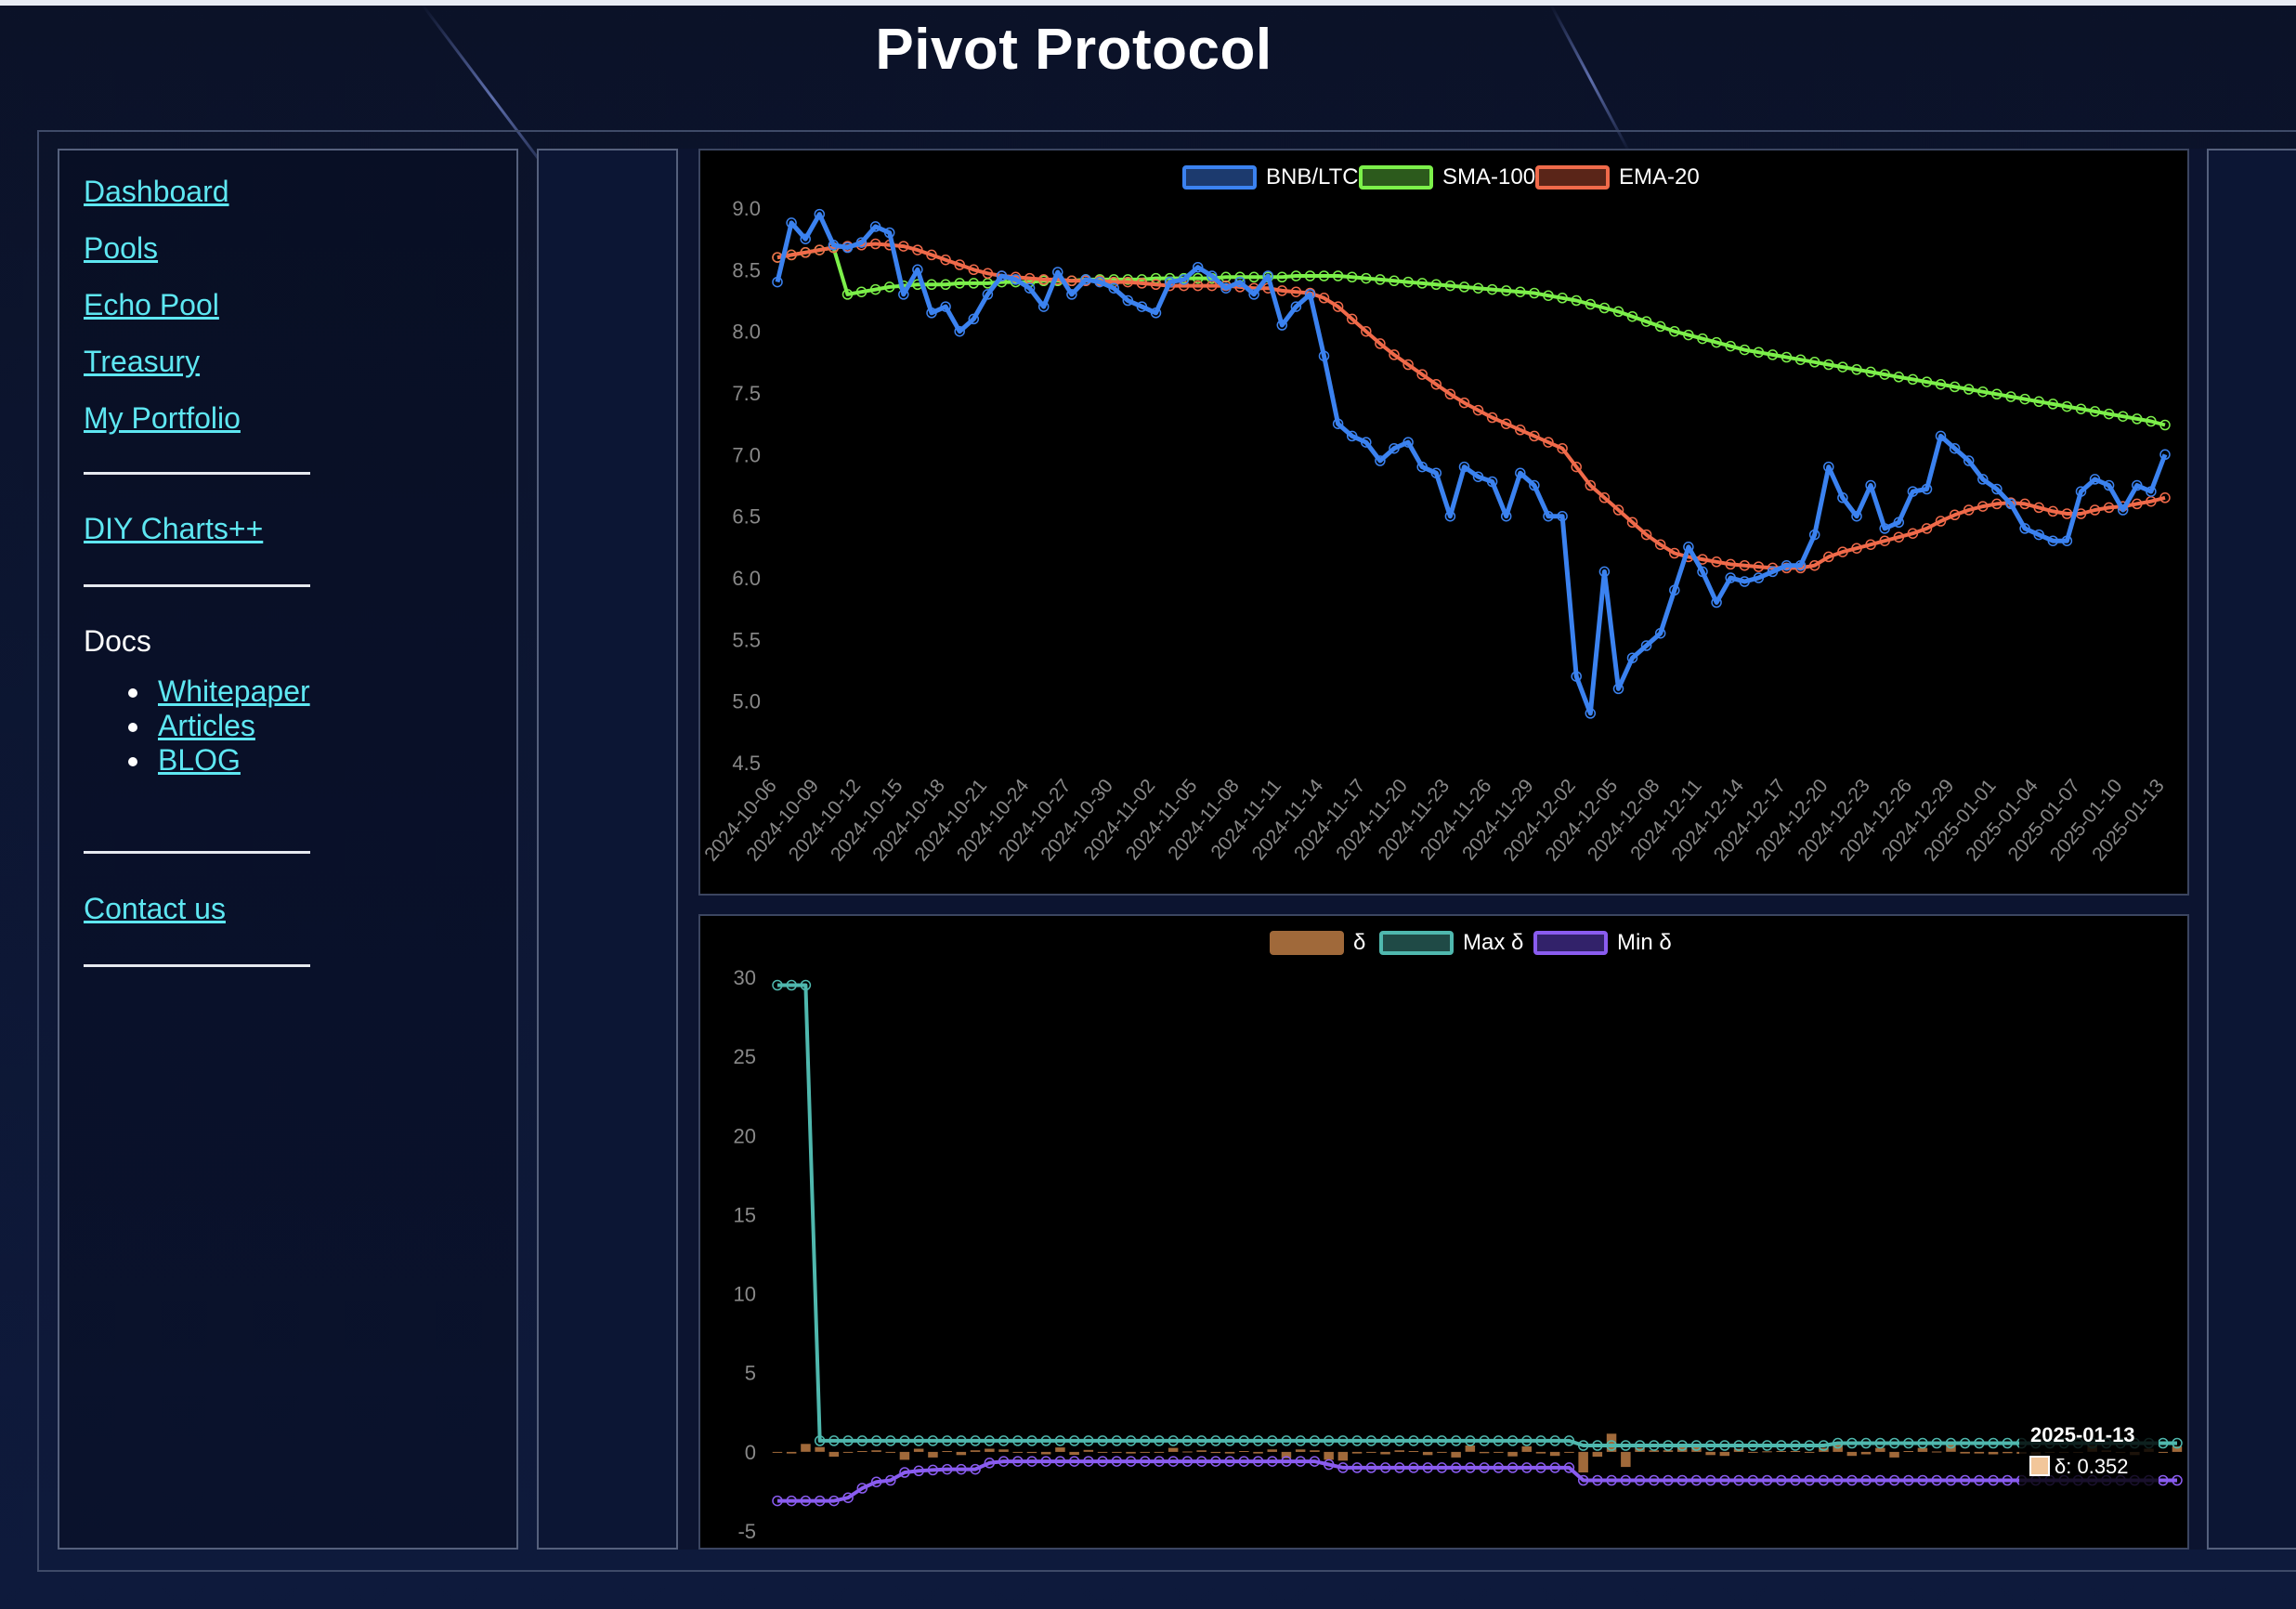  What do you see at coordinates (174, 528) in the screenshot?
I see `nav-link-diy-charts: DIY Charts++` at bounding box center [174, 528].